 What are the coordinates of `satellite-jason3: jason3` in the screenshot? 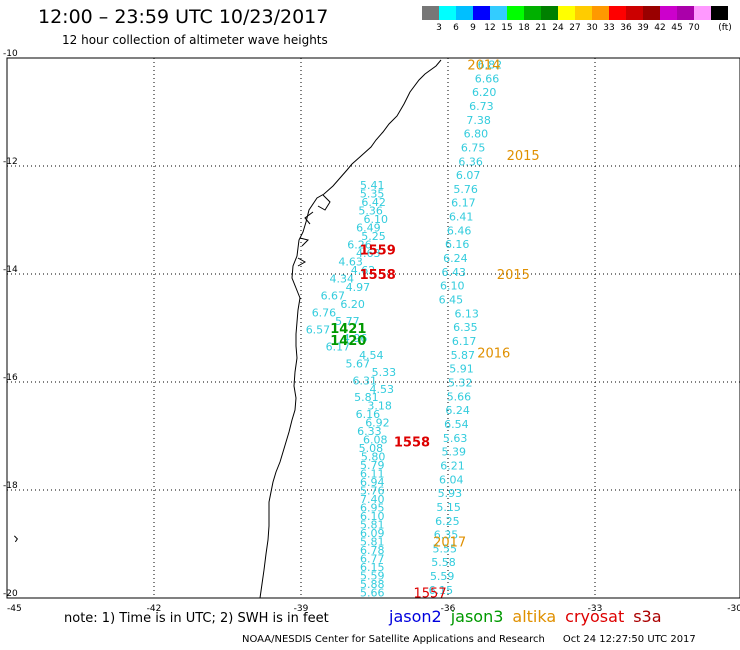 It's located at (477, 616).